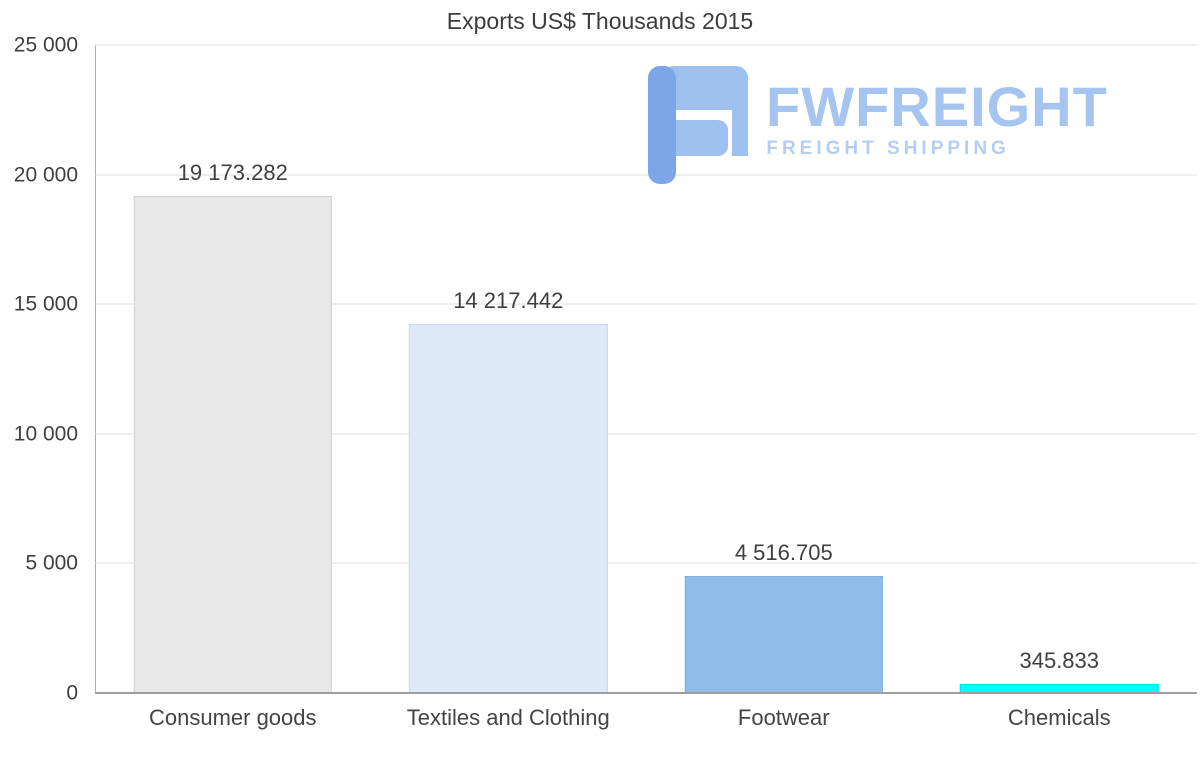 The width and height of the screenshot is (1200, 763). What do you see at coordinates (508, 717) in the screenshot?
I see `x-tick-label-textiles-and-clothing: Textiles and Clothing` at bounding box center [508, 717].